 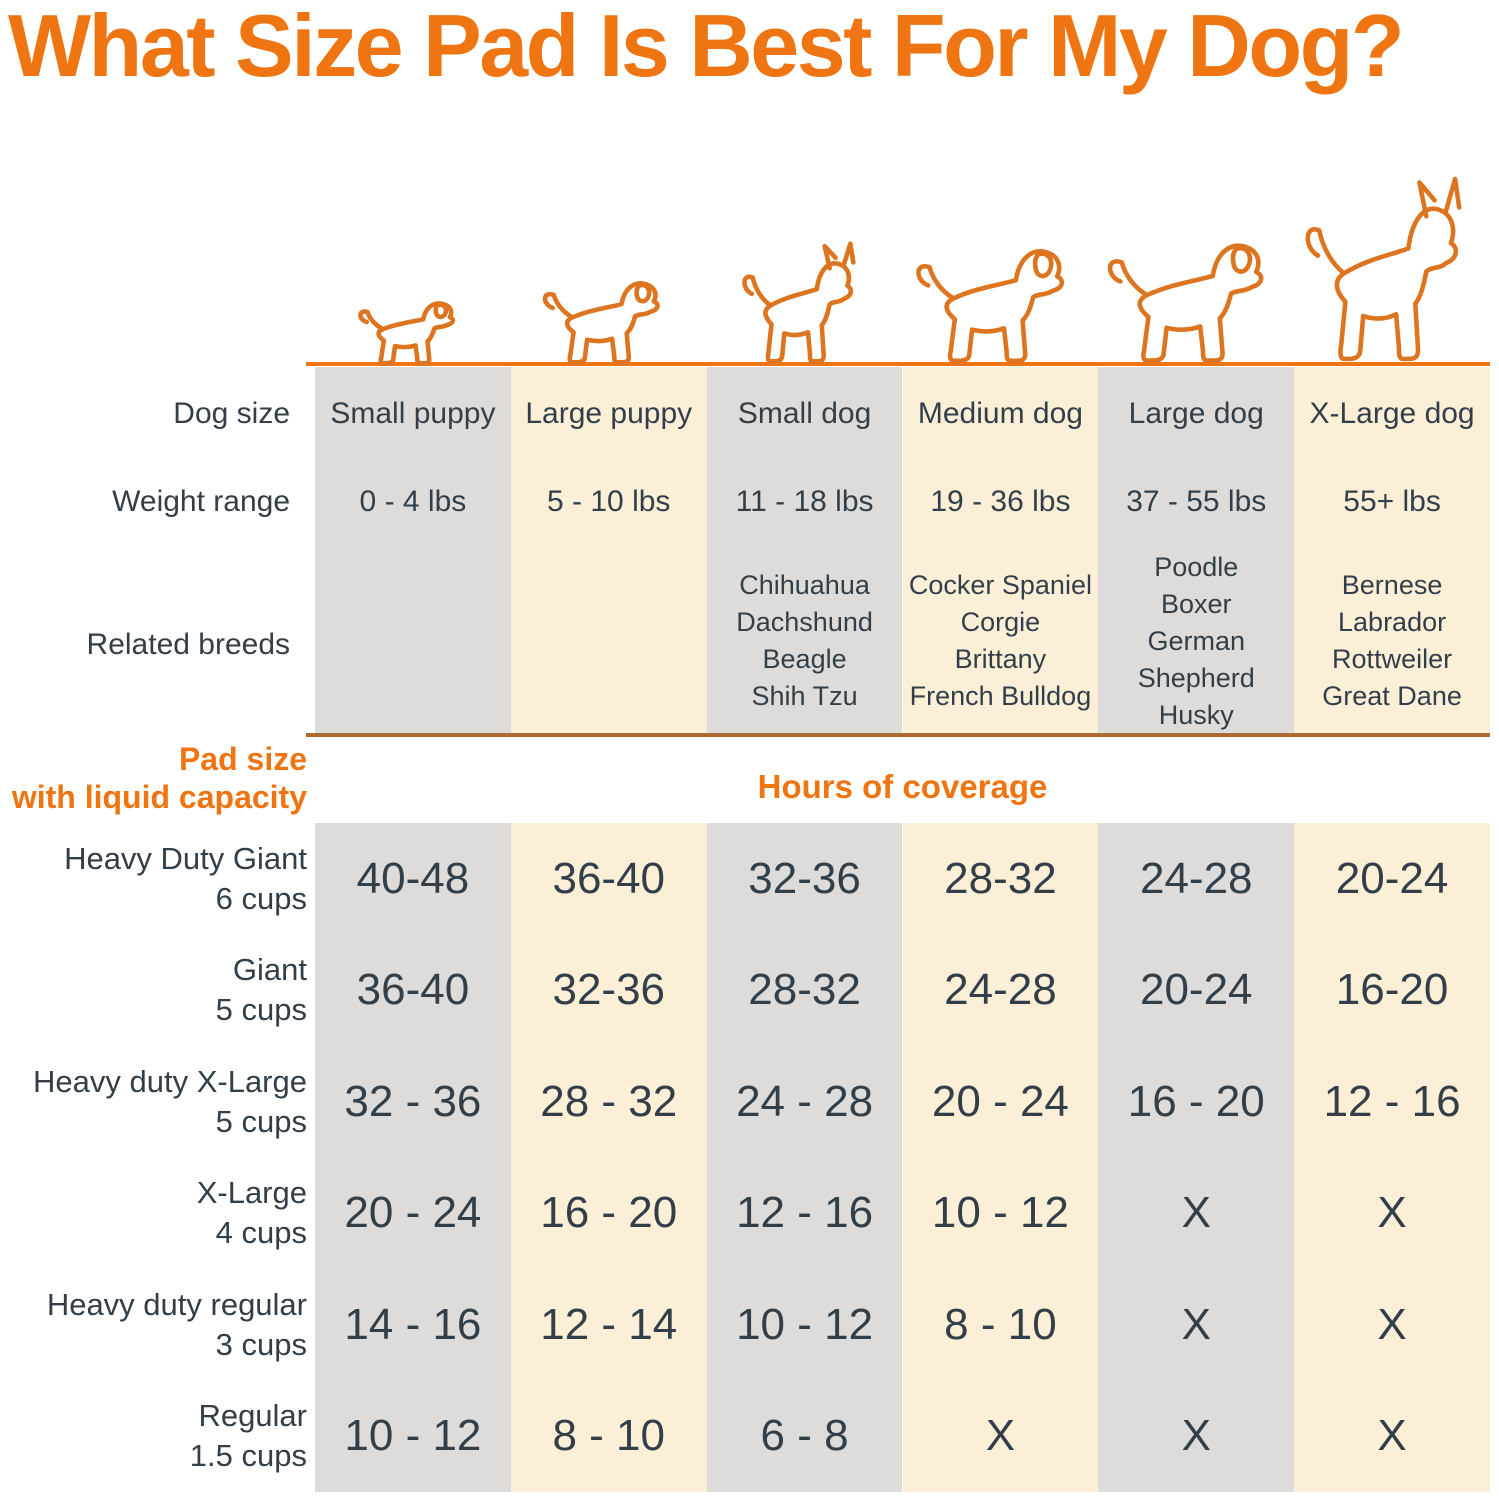 I want to click on hours-cell-heavy-duty-x-large-x-large-dog: 12 - 16, so click(x=1392, y=1101).